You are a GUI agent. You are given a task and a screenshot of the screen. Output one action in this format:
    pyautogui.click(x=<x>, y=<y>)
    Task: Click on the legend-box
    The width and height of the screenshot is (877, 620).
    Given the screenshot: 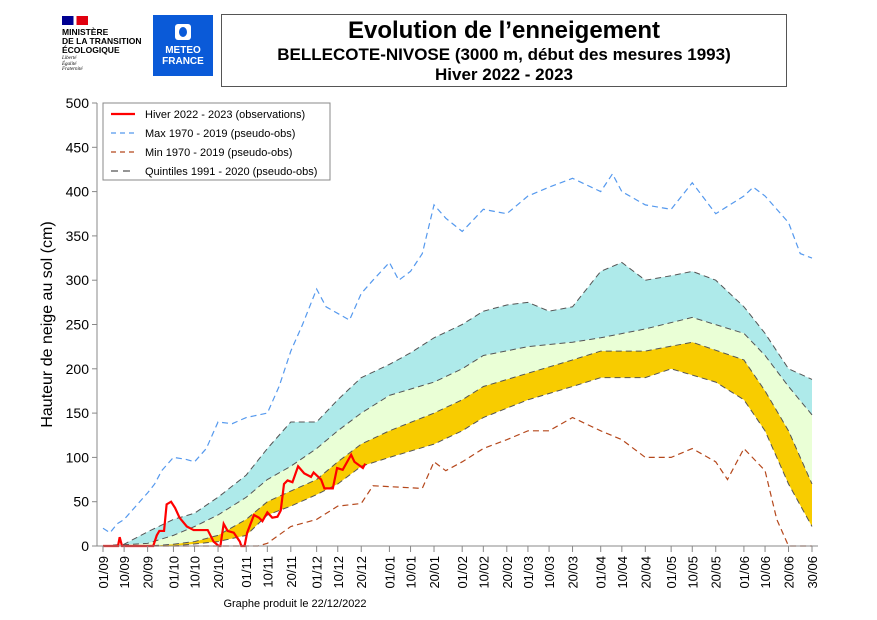 What is the action you would take?
    pyautogui.click(x=216, y=141)
    